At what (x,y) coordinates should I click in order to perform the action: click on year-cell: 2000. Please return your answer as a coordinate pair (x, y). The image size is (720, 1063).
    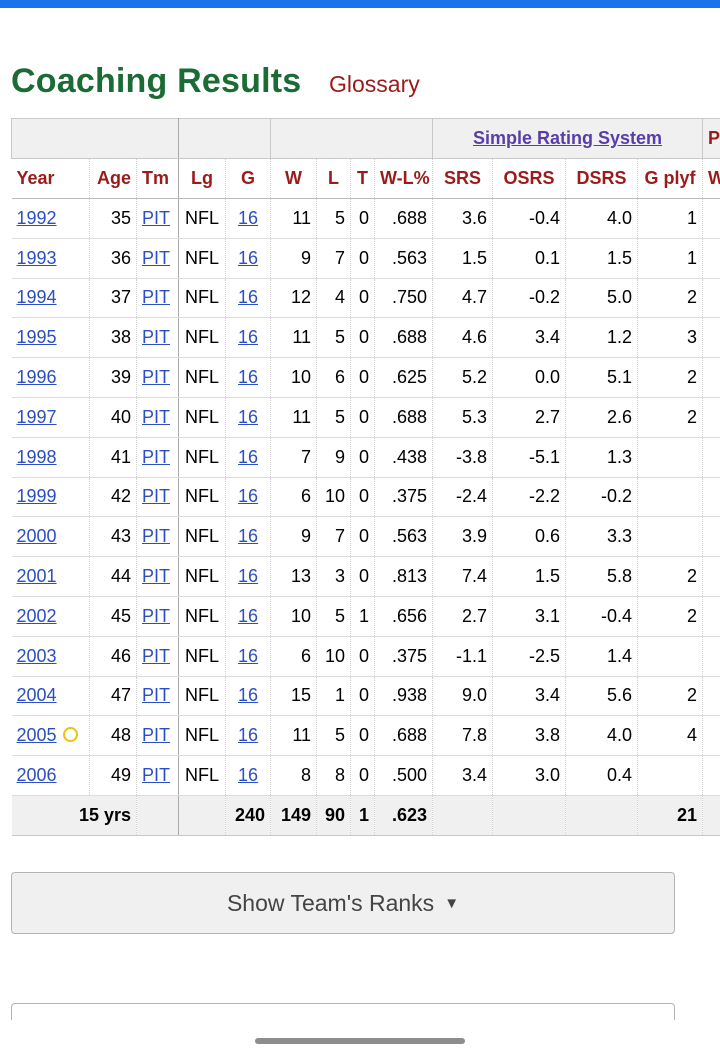
    Looking at the image, I should click on (50, 537).